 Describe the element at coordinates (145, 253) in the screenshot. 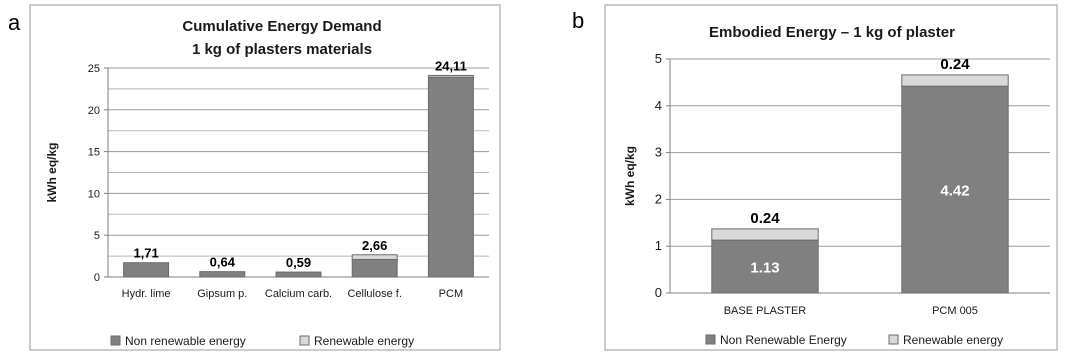

I see `data-label-total-hydr-lime: 1,71` at that location.